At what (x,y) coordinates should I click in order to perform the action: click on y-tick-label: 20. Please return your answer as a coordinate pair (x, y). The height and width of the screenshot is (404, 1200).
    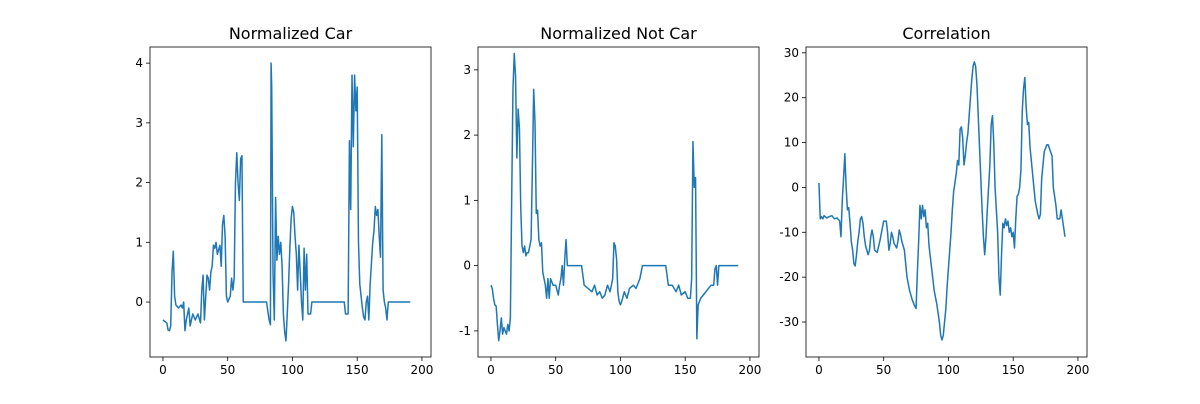
    Looking at the image, I should click on (791, 98).